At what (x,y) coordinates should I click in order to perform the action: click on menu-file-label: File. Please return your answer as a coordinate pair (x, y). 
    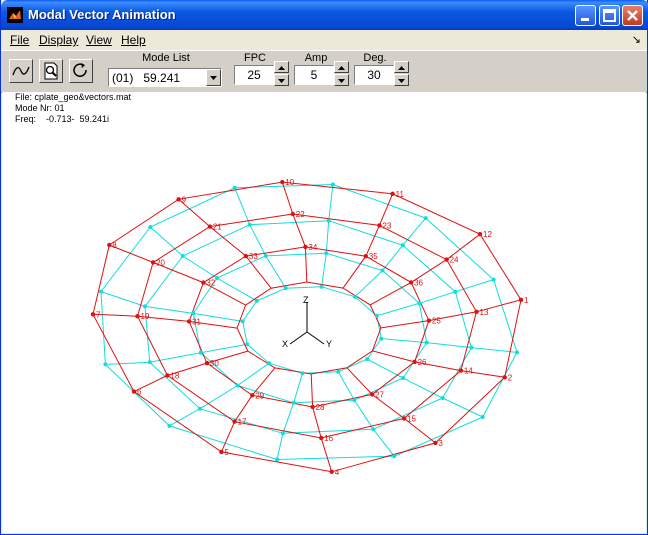
    Looking at the image, I should click on (20, 40).